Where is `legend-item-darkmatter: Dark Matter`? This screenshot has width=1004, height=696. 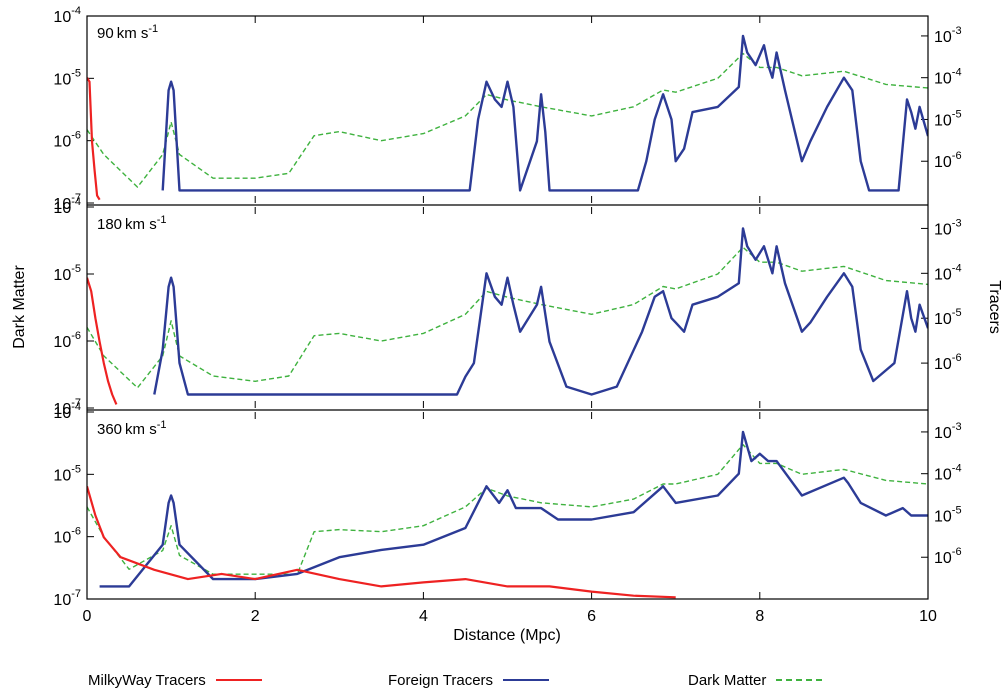
legend-item-darkmatter: Dark Matter is located at coordinates (755, 680).